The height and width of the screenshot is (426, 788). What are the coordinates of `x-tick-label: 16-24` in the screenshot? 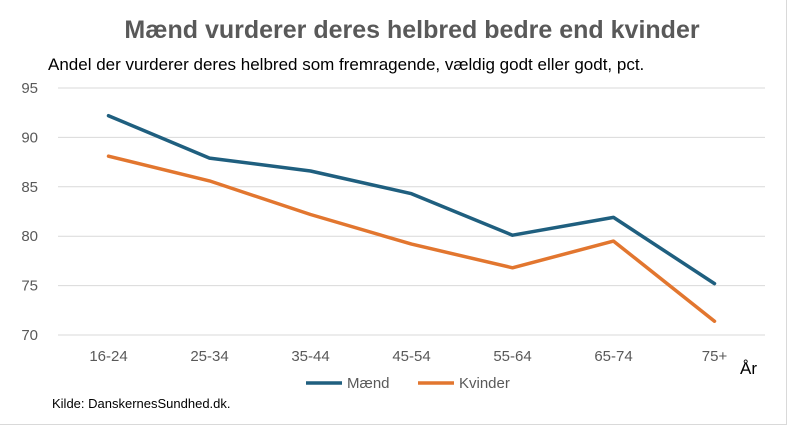 It's located at (108, 356).